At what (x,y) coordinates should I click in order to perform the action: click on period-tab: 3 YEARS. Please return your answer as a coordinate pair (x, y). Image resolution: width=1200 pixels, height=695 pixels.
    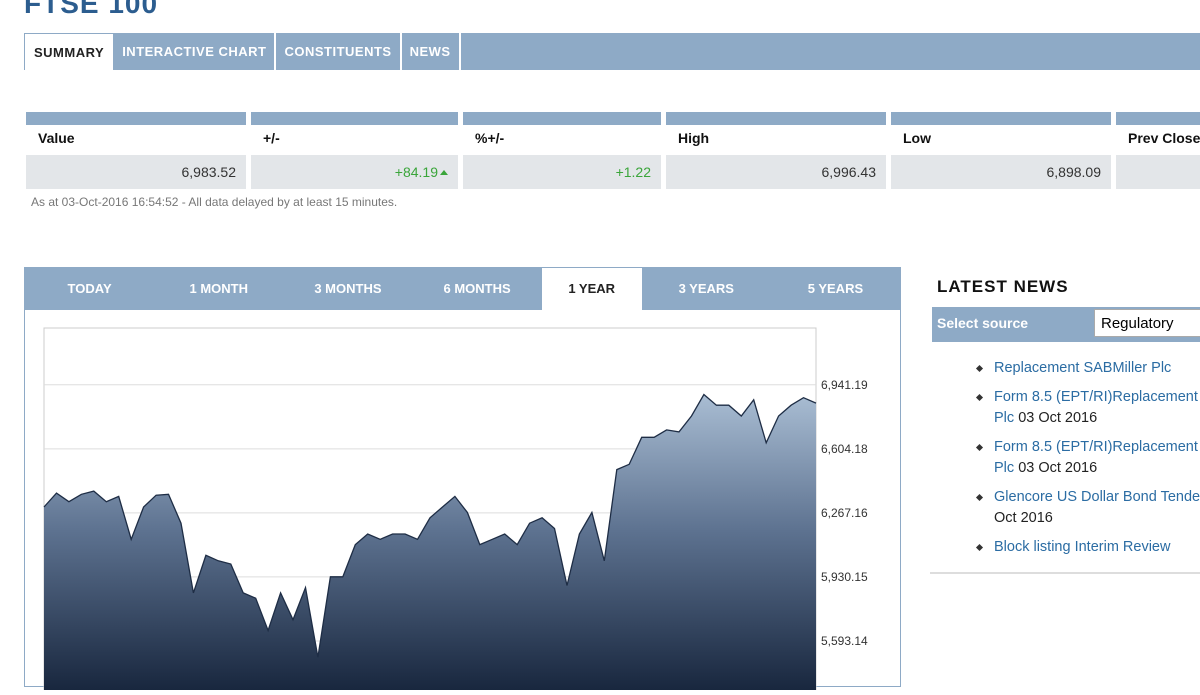
    Looking at the image, I should click on (706, 288).